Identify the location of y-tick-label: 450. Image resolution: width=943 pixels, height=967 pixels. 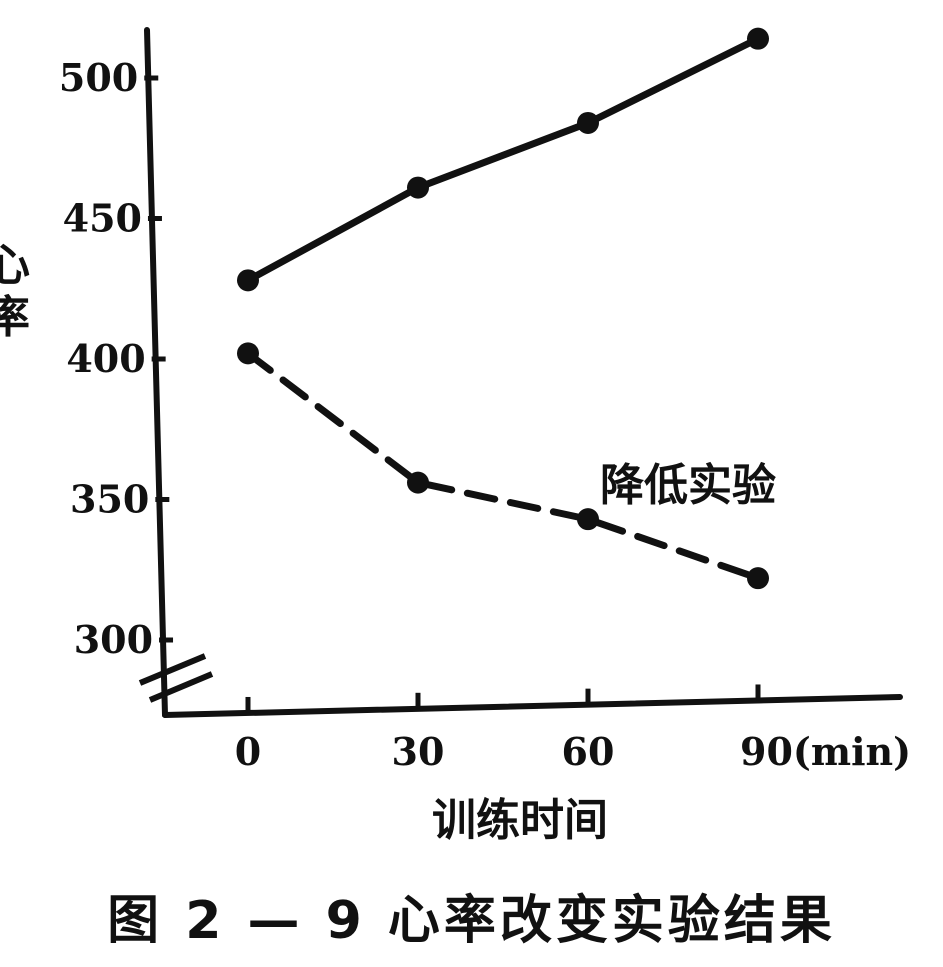
(102, 218).